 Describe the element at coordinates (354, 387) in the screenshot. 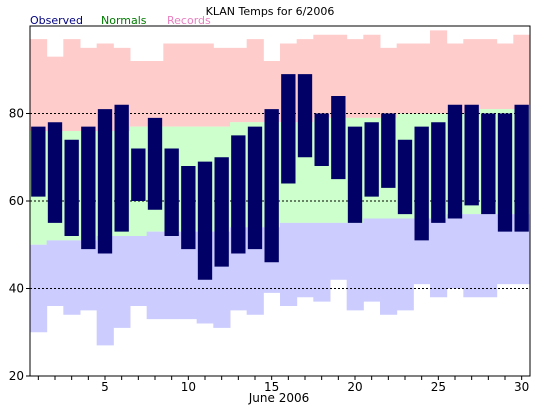

I see `x-tick-label: 20` at that location.